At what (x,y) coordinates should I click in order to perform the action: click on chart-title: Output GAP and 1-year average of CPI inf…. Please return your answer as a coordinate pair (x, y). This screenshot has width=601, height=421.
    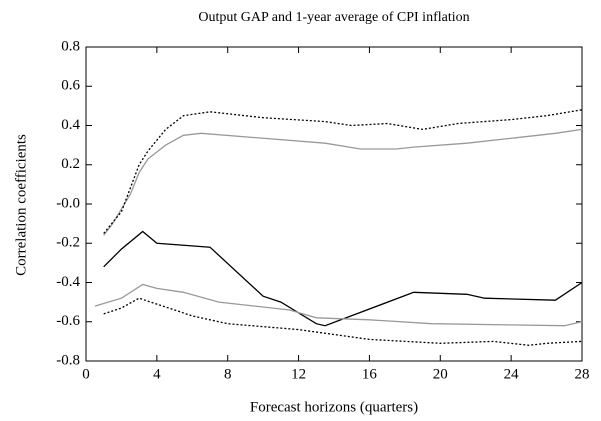
    Looking at the image, I should click on (333, 17).